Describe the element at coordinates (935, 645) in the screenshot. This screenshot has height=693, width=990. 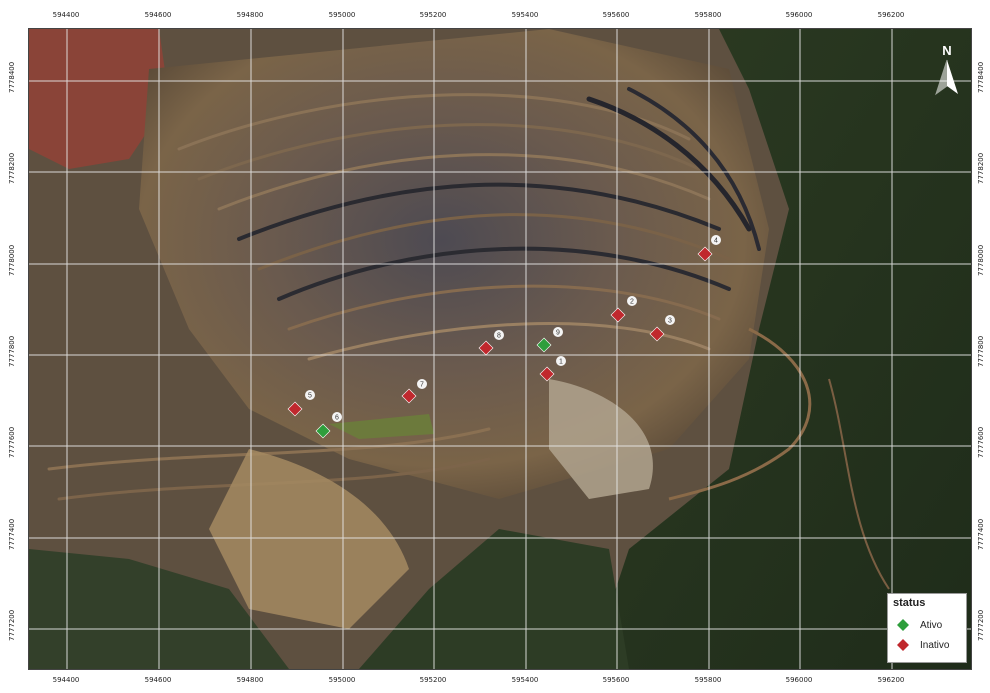
I see `legend-label: Inativo` at that location.